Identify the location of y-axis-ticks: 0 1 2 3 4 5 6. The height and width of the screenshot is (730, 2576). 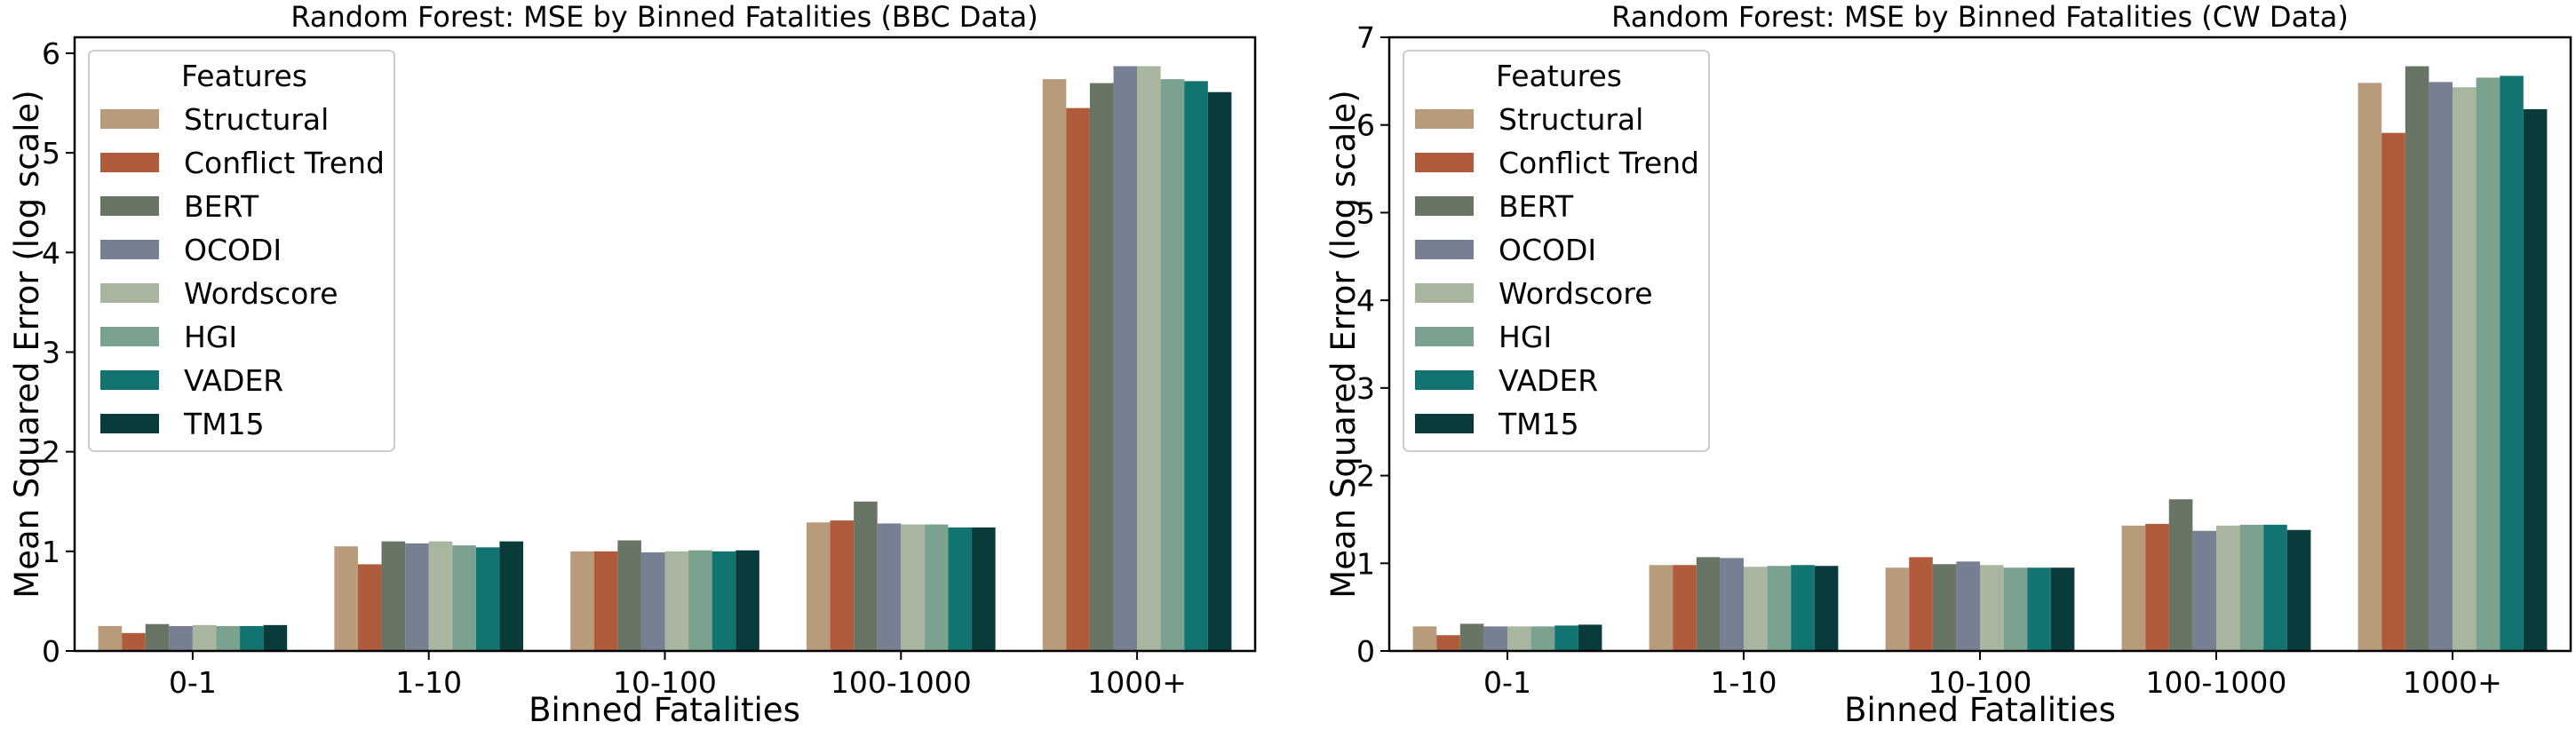
(58, 352).